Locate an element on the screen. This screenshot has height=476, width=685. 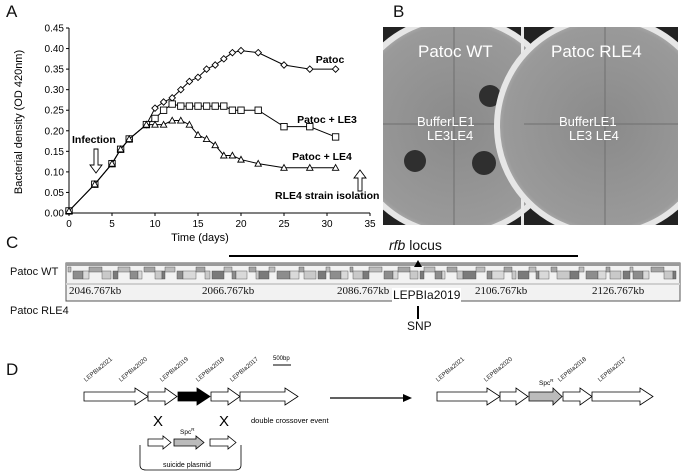
plate-right-title: Patoc RLE4 is located at coordinates (596, 51).